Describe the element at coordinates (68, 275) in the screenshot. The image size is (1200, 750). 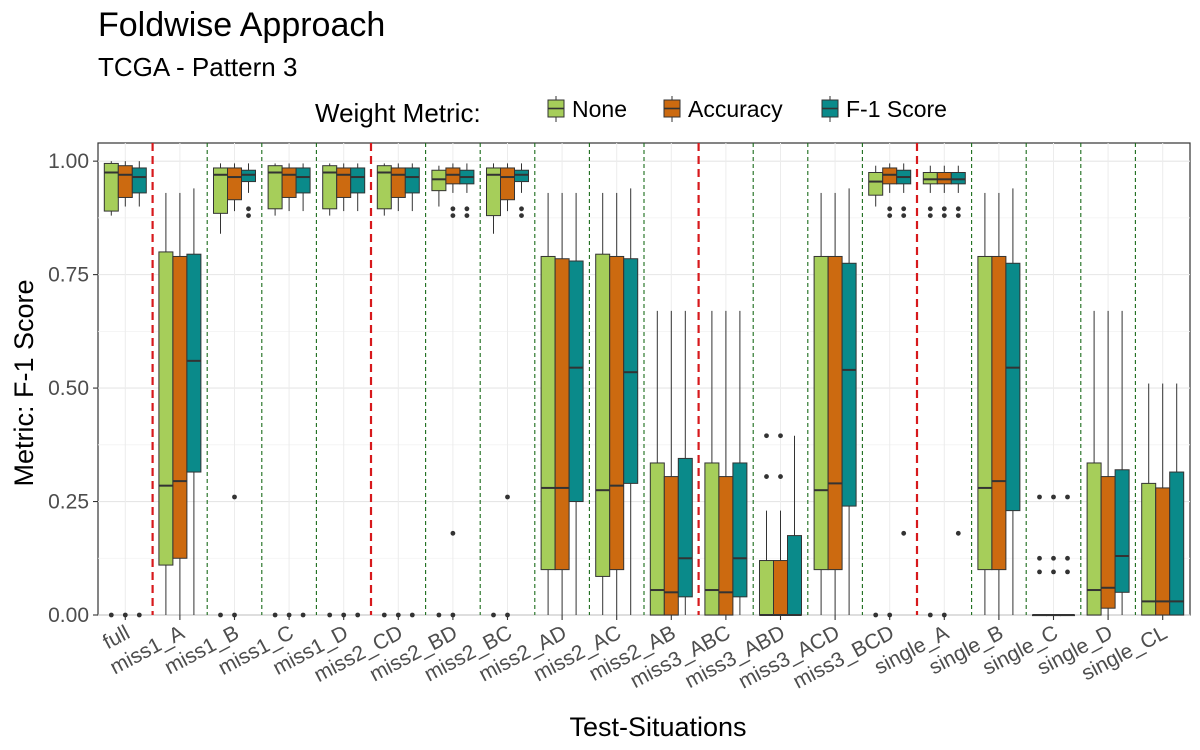
I see `y-tick-label: 0.75` at that location.